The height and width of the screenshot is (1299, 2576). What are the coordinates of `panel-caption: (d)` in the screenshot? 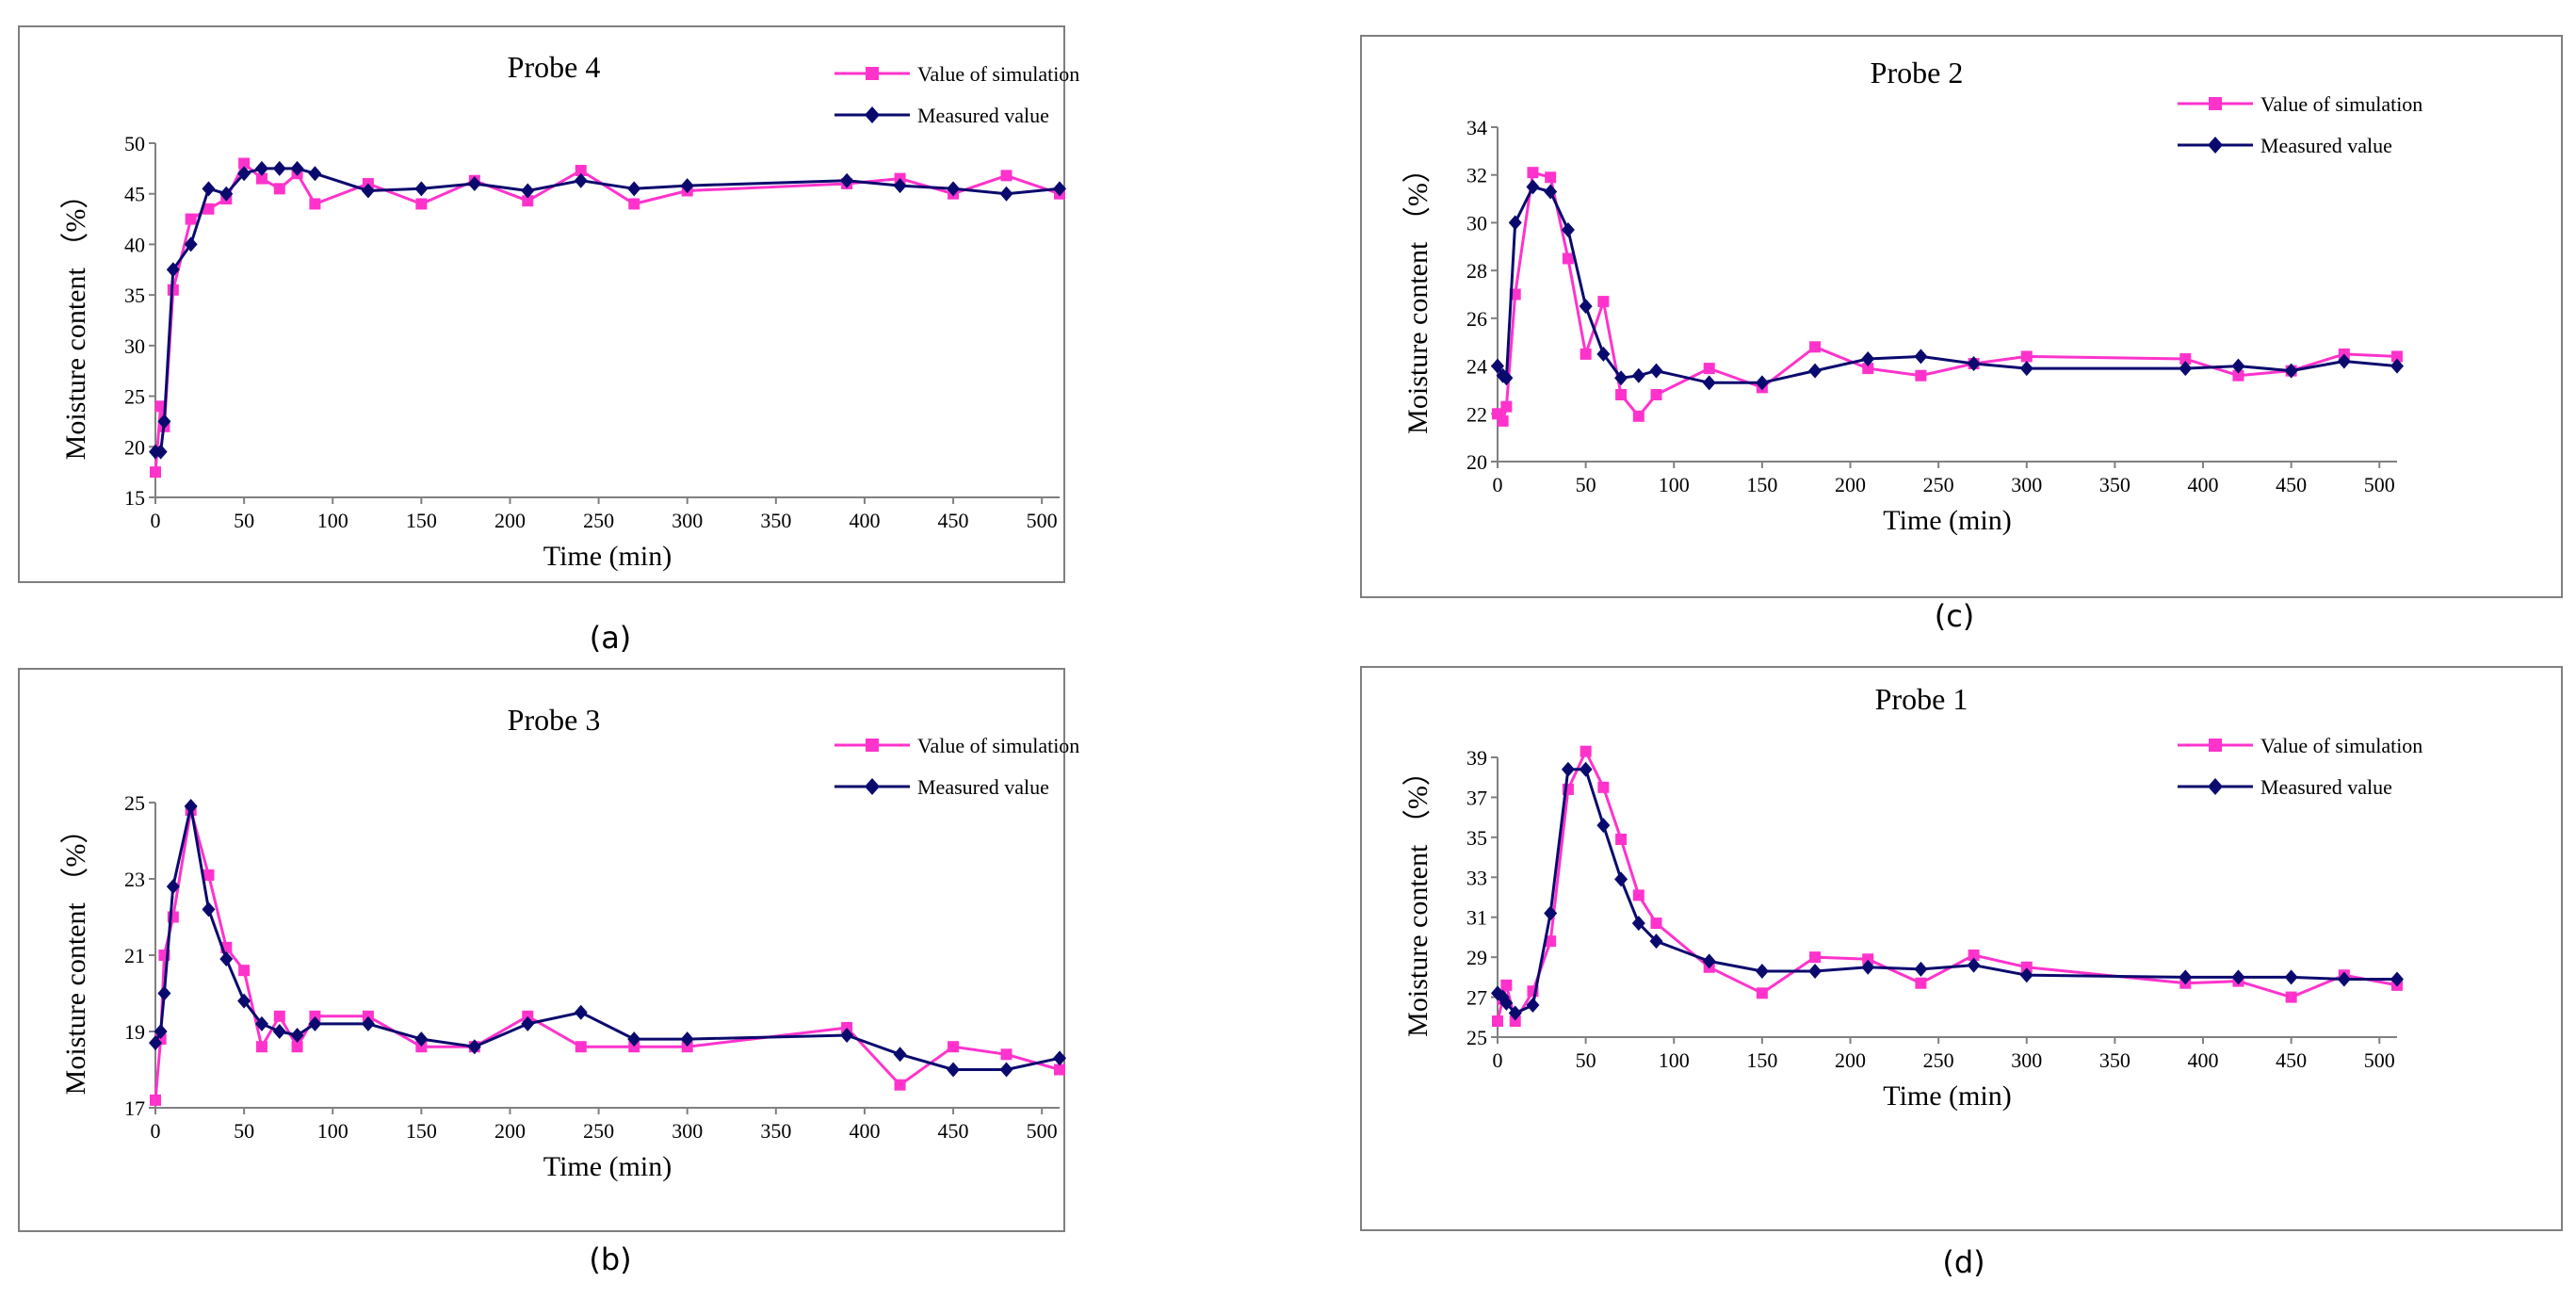 It's located at (1963, 1262).